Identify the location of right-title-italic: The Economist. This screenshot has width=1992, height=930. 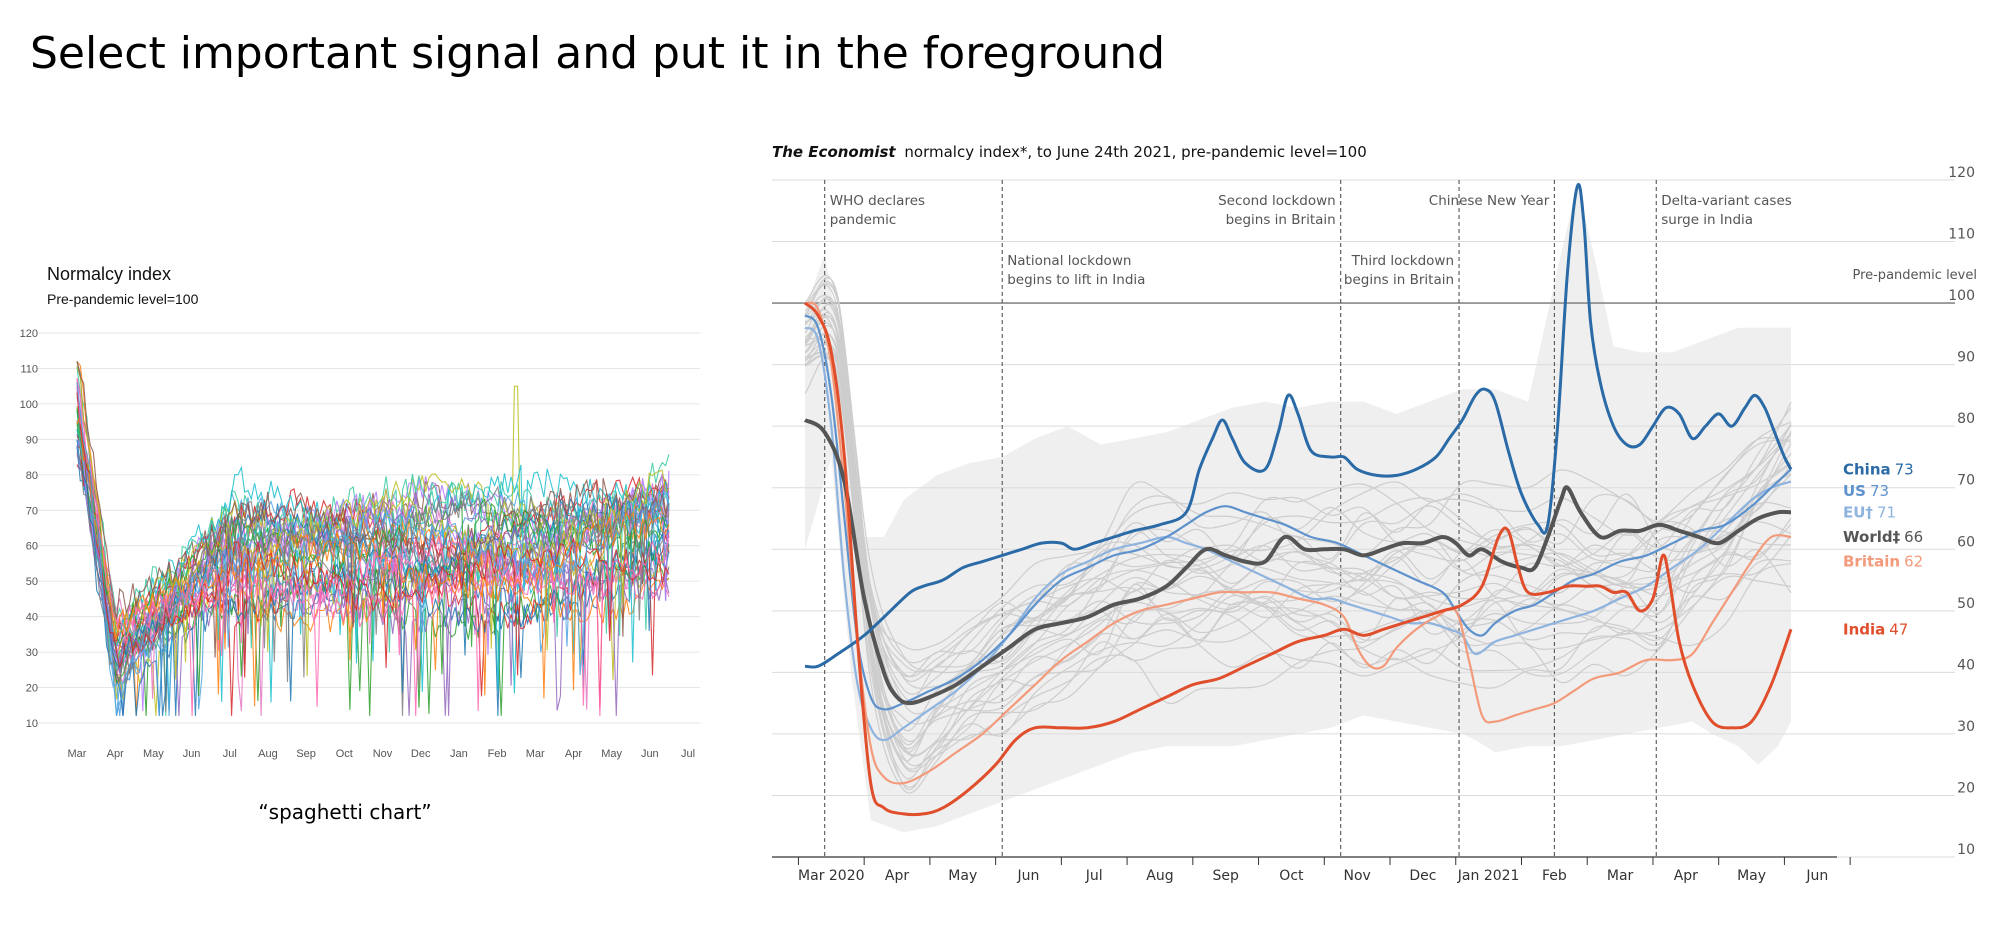
(834, 152).